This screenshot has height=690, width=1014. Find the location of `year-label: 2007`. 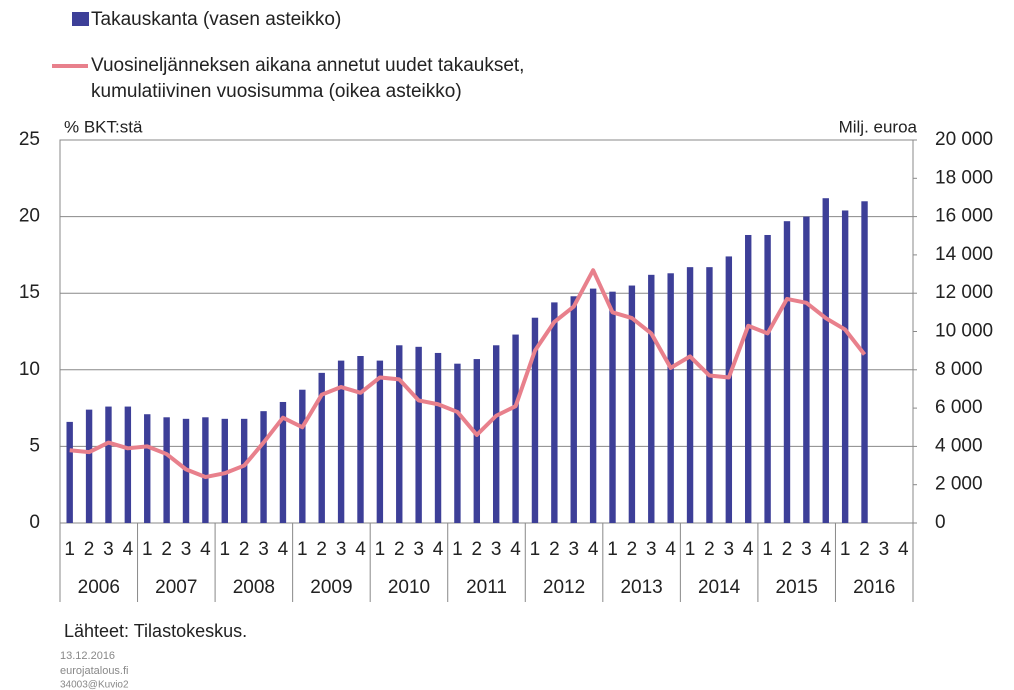

year-label: 2007 is located at coordinates (176, 587).